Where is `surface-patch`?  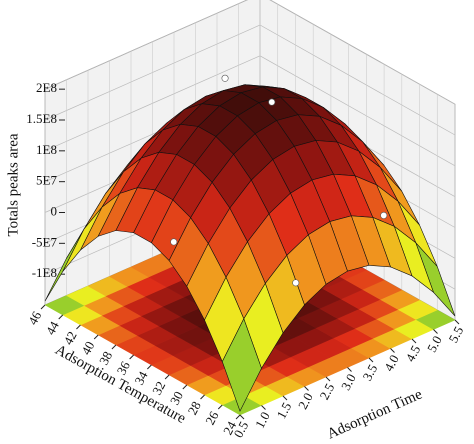 surface-patch is located at coordinates (241, 365).